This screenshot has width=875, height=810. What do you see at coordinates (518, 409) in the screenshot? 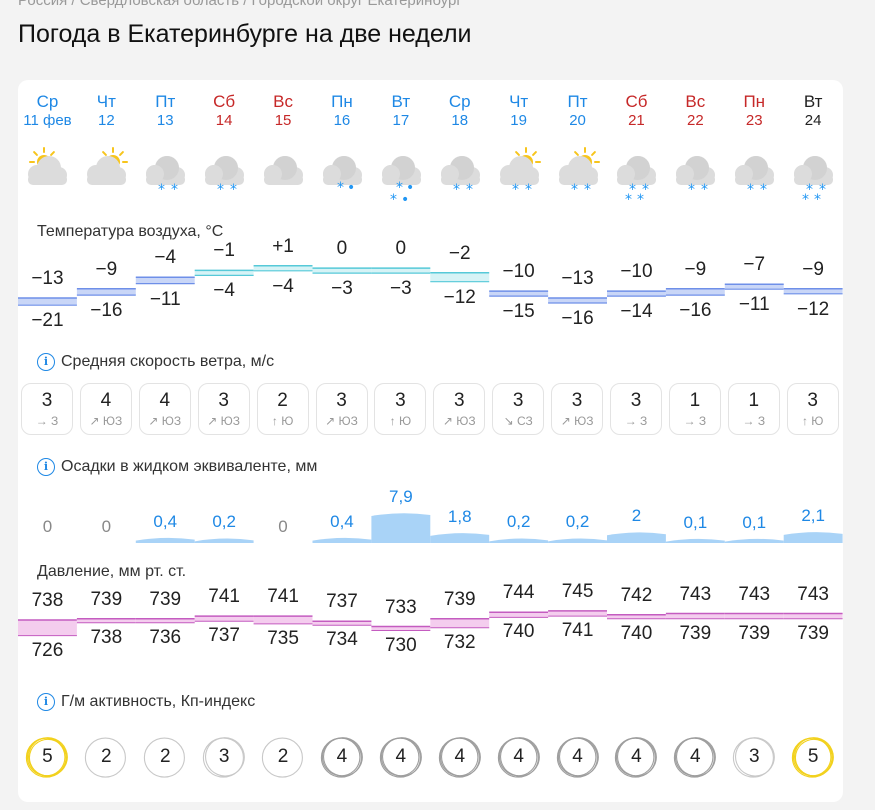
I see `wind-cell: 3 ↘ СЗ` at bounding box center [518, 409].